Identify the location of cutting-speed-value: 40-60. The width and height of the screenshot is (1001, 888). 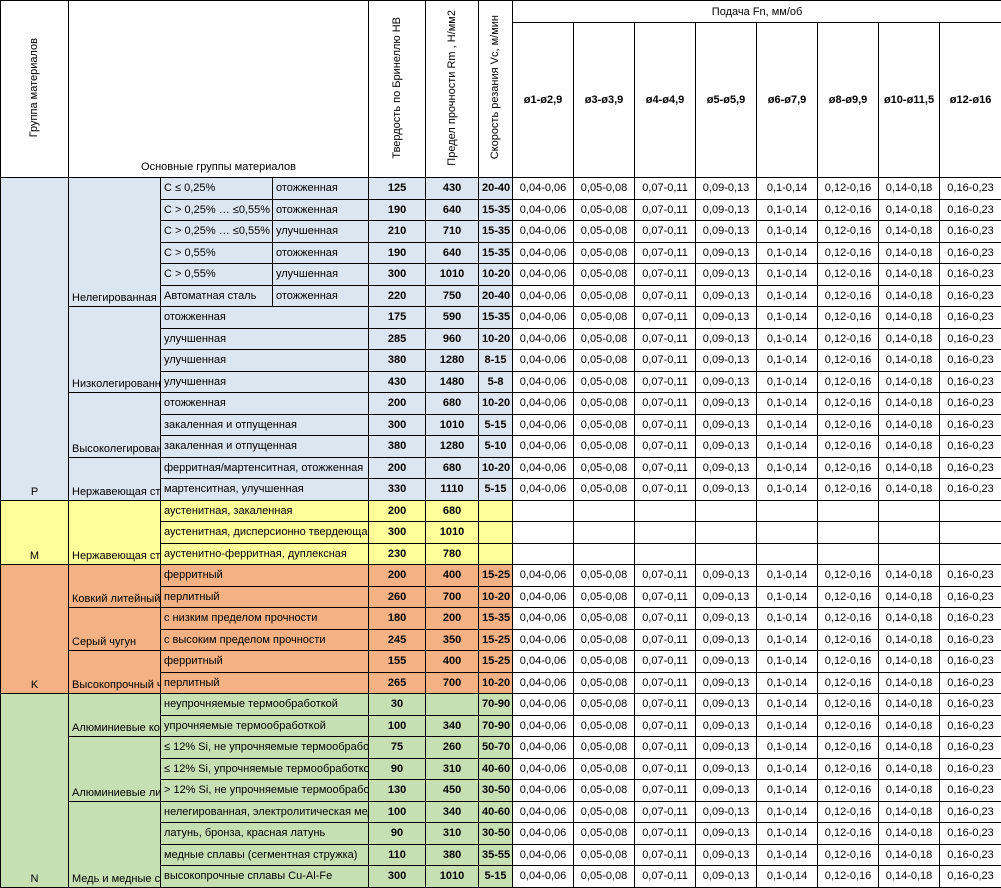
(496, 769).